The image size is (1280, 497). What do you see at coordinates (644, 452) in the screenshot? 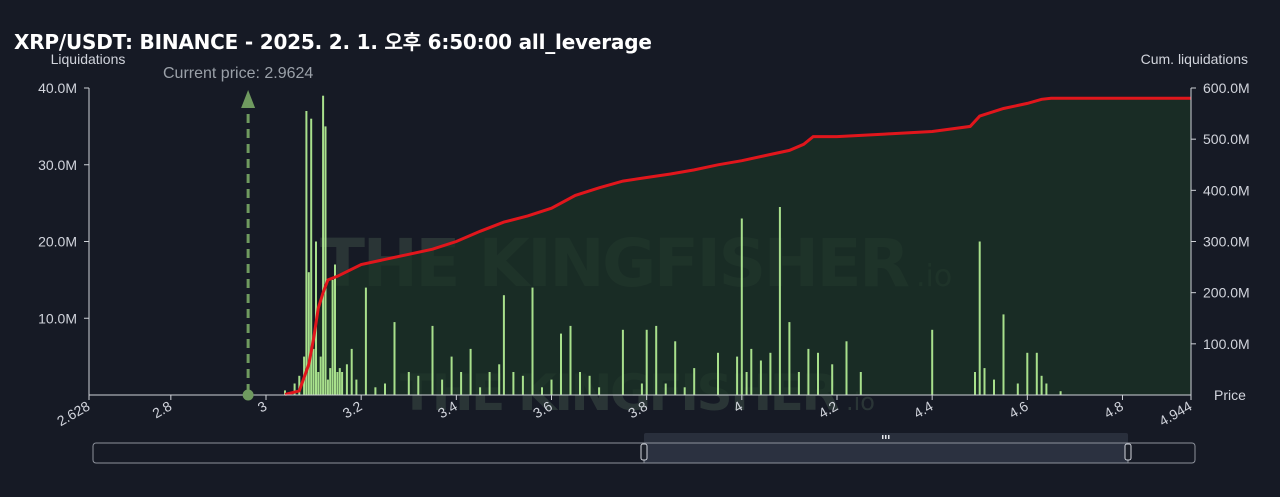
I see `range-slider-left-handle` at bounding box center [644, 452].